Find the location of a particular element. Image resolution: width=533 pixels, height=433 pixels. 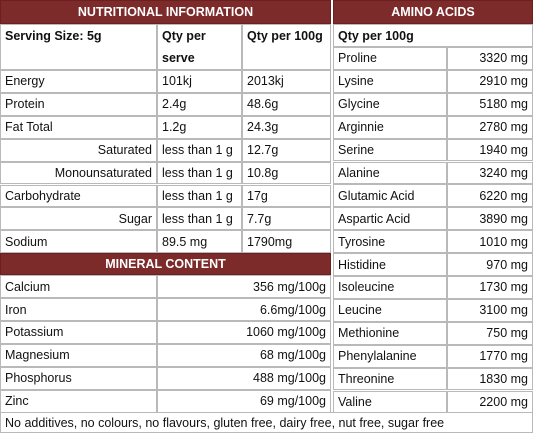

cell-value: 48.6g is located at coordinates (286, 104).